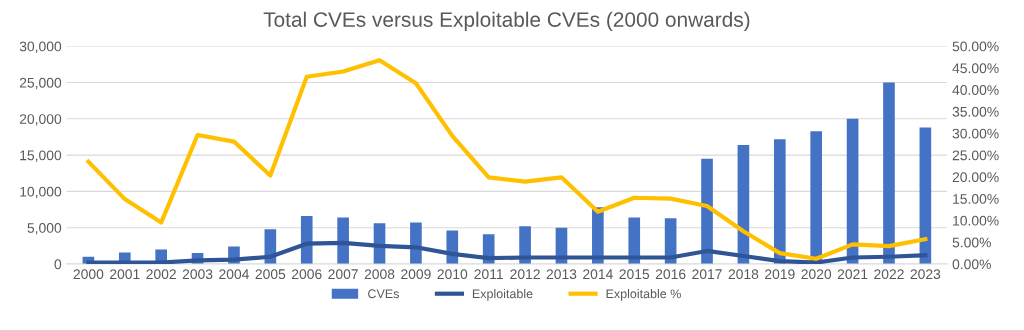 The image size is (1024, 330). Describe the element at coordinates (852, 274) in the screenshot. I see `x-tick-label: 2021` at that location.